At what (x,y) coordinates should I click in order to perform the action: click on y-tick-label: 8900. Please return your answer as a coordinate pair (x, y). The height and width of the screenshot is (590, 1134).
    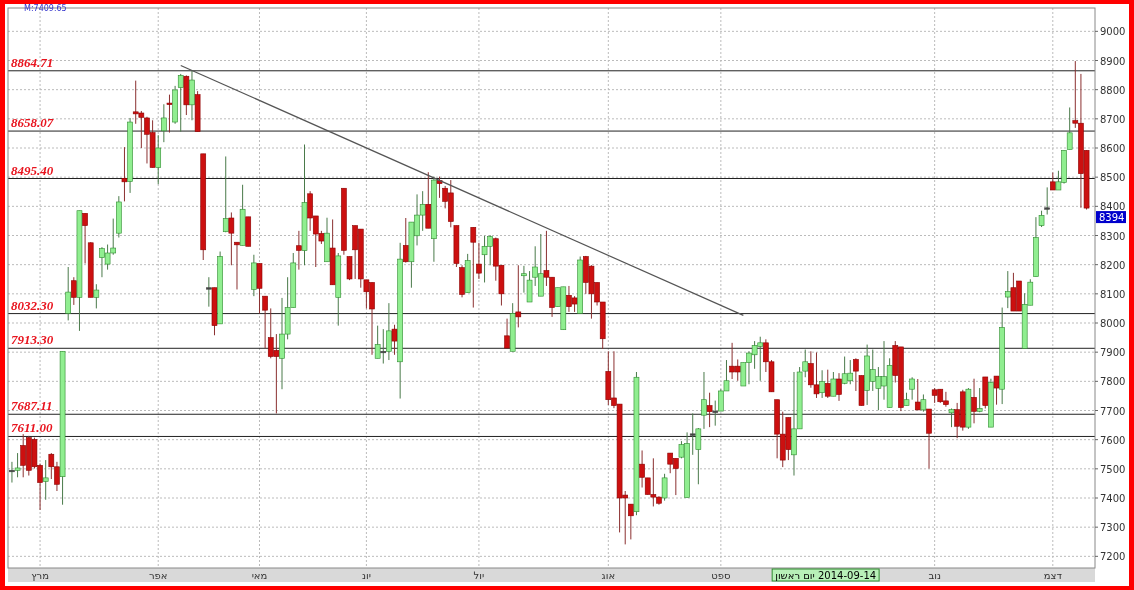
    Looking at the image, I should click on (1113, 61).